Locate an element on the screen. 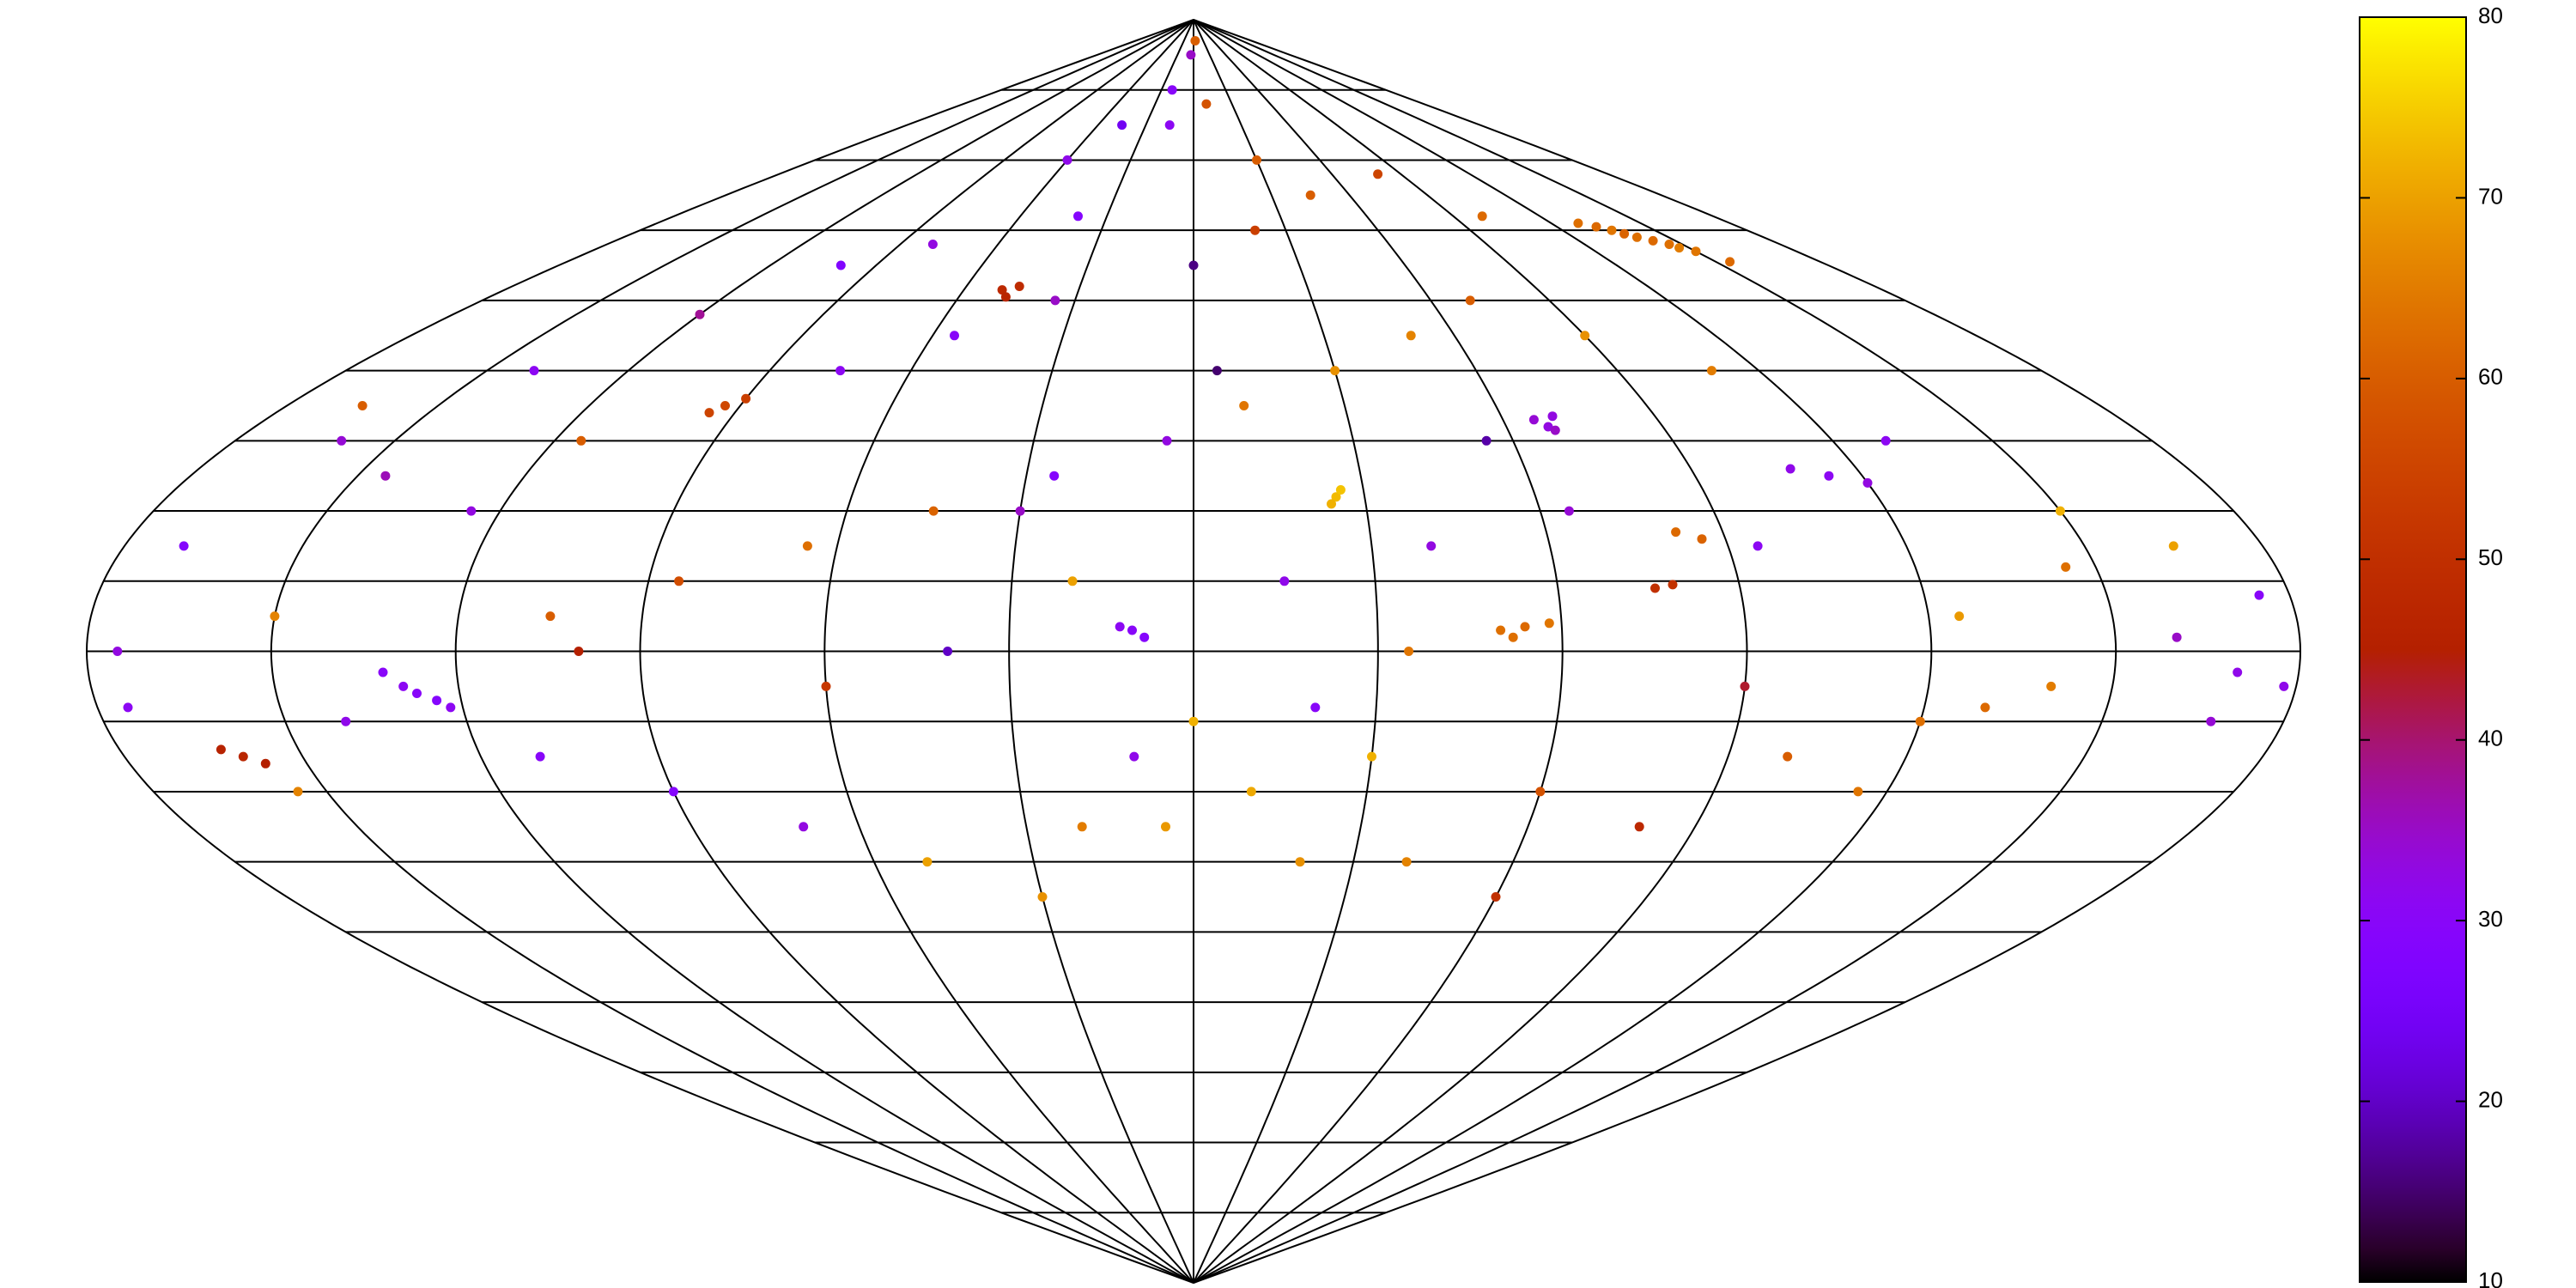 The image size is (2576, 1288). colorbar: 10 20 30 40 50 60 70 80 is located at coordinates (2431, 645).